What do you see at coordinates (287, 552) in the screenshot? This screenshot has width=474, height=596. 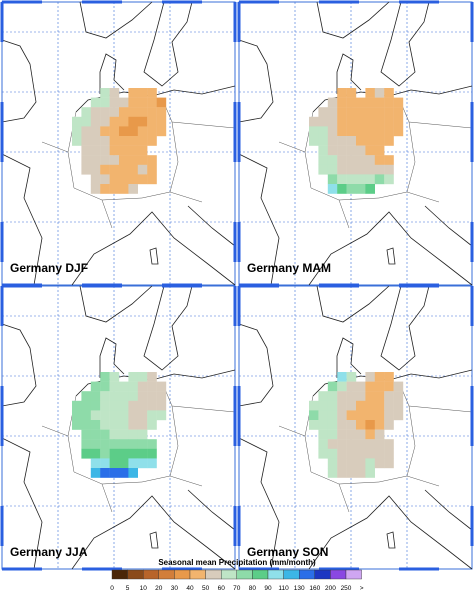 I see `panel-label: Germany SON` at bounding box center [287, 552].